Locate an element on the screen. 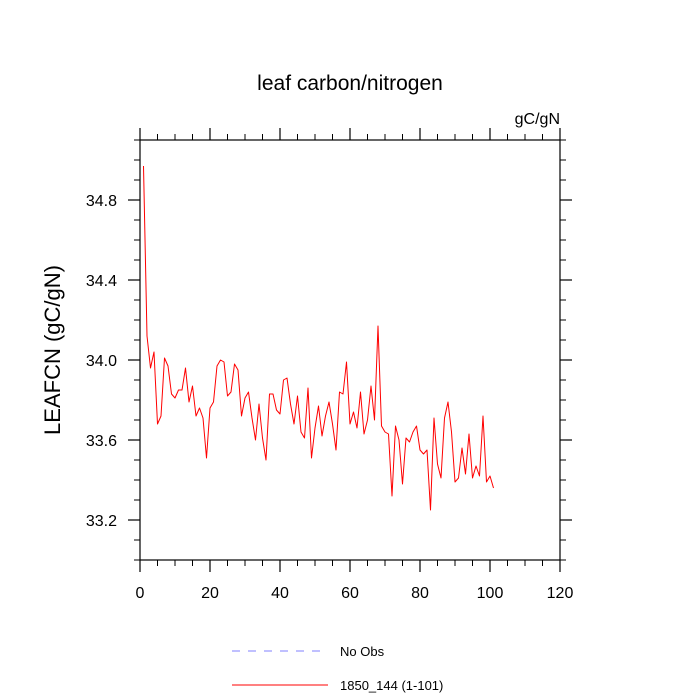 The image size is (700, 700). y-tick-label: 33.6 is located at coordinates (101, 441).